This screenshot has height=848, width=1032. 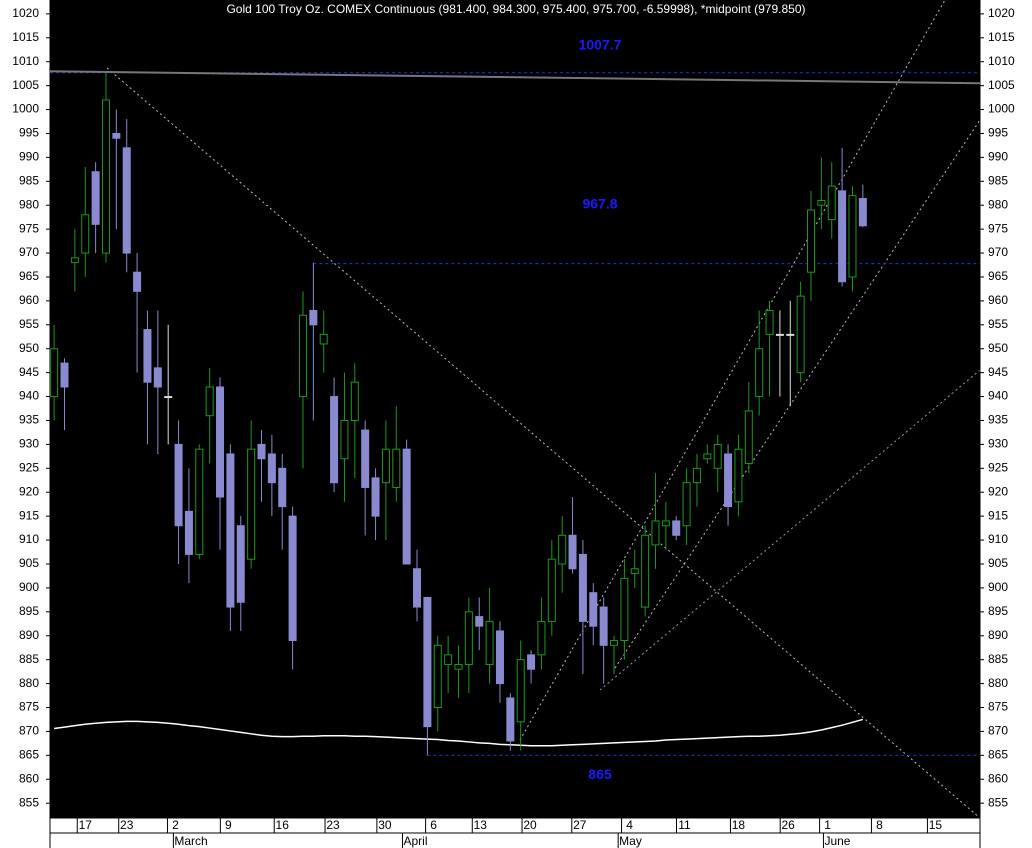 I want to click on y-tick-label: 990, so click(x=29, y=157).